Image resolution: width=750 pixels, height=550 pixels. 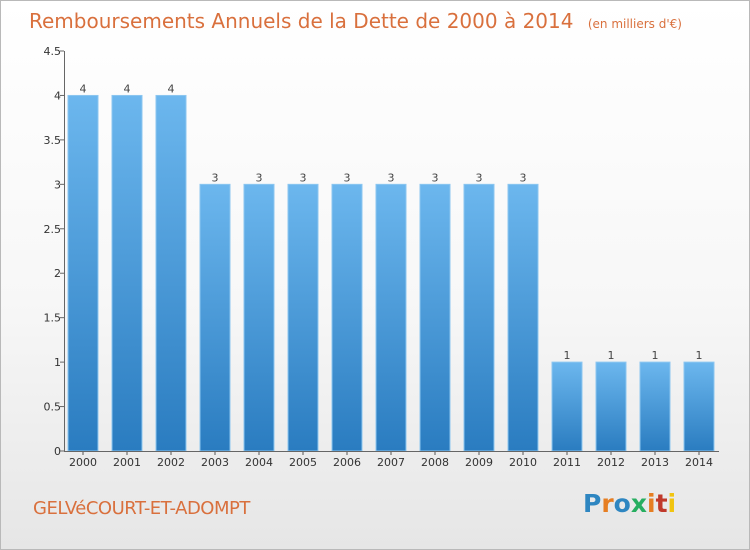 What do you see at coordinates (57, 451) in the screenshot?
I see `y-tick-label-0: 0` at bounding box center [57, 451].